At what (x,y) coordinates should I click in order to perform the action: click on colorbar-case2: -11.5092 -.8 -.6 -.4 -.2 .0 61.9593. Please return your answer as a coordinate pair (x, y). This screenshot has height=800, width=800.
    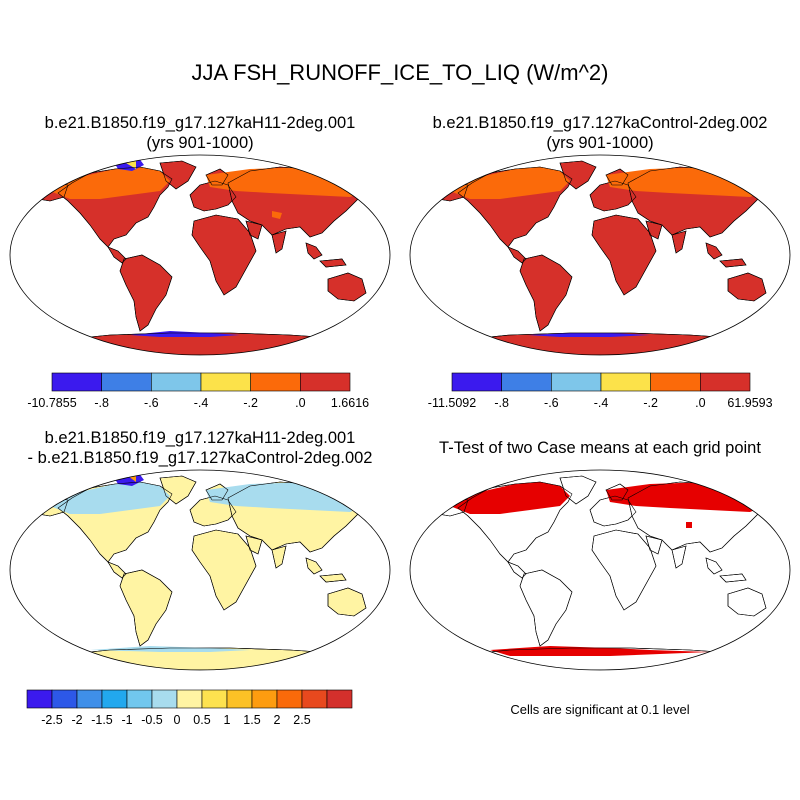
    Looking at the image, I should click on (600, 391).